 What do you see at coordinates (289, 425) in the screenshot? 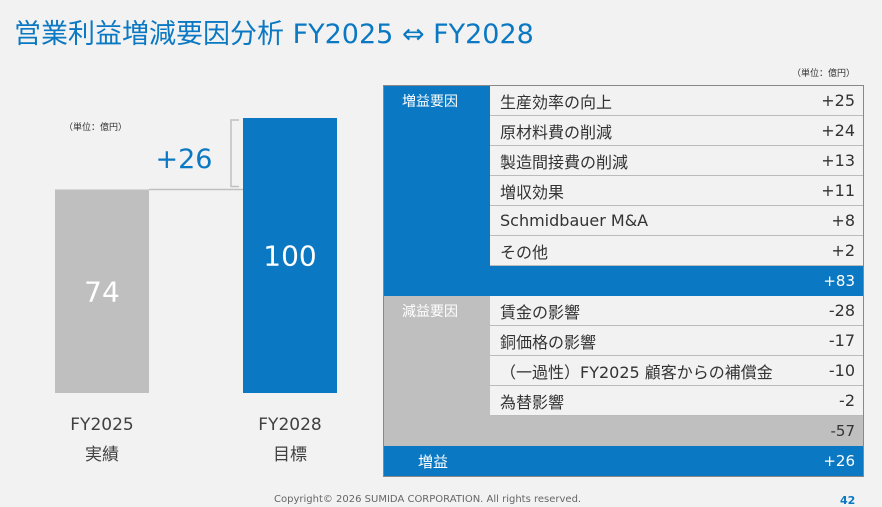
I see `category-label: FY2028` at bounding box center [289, 425].